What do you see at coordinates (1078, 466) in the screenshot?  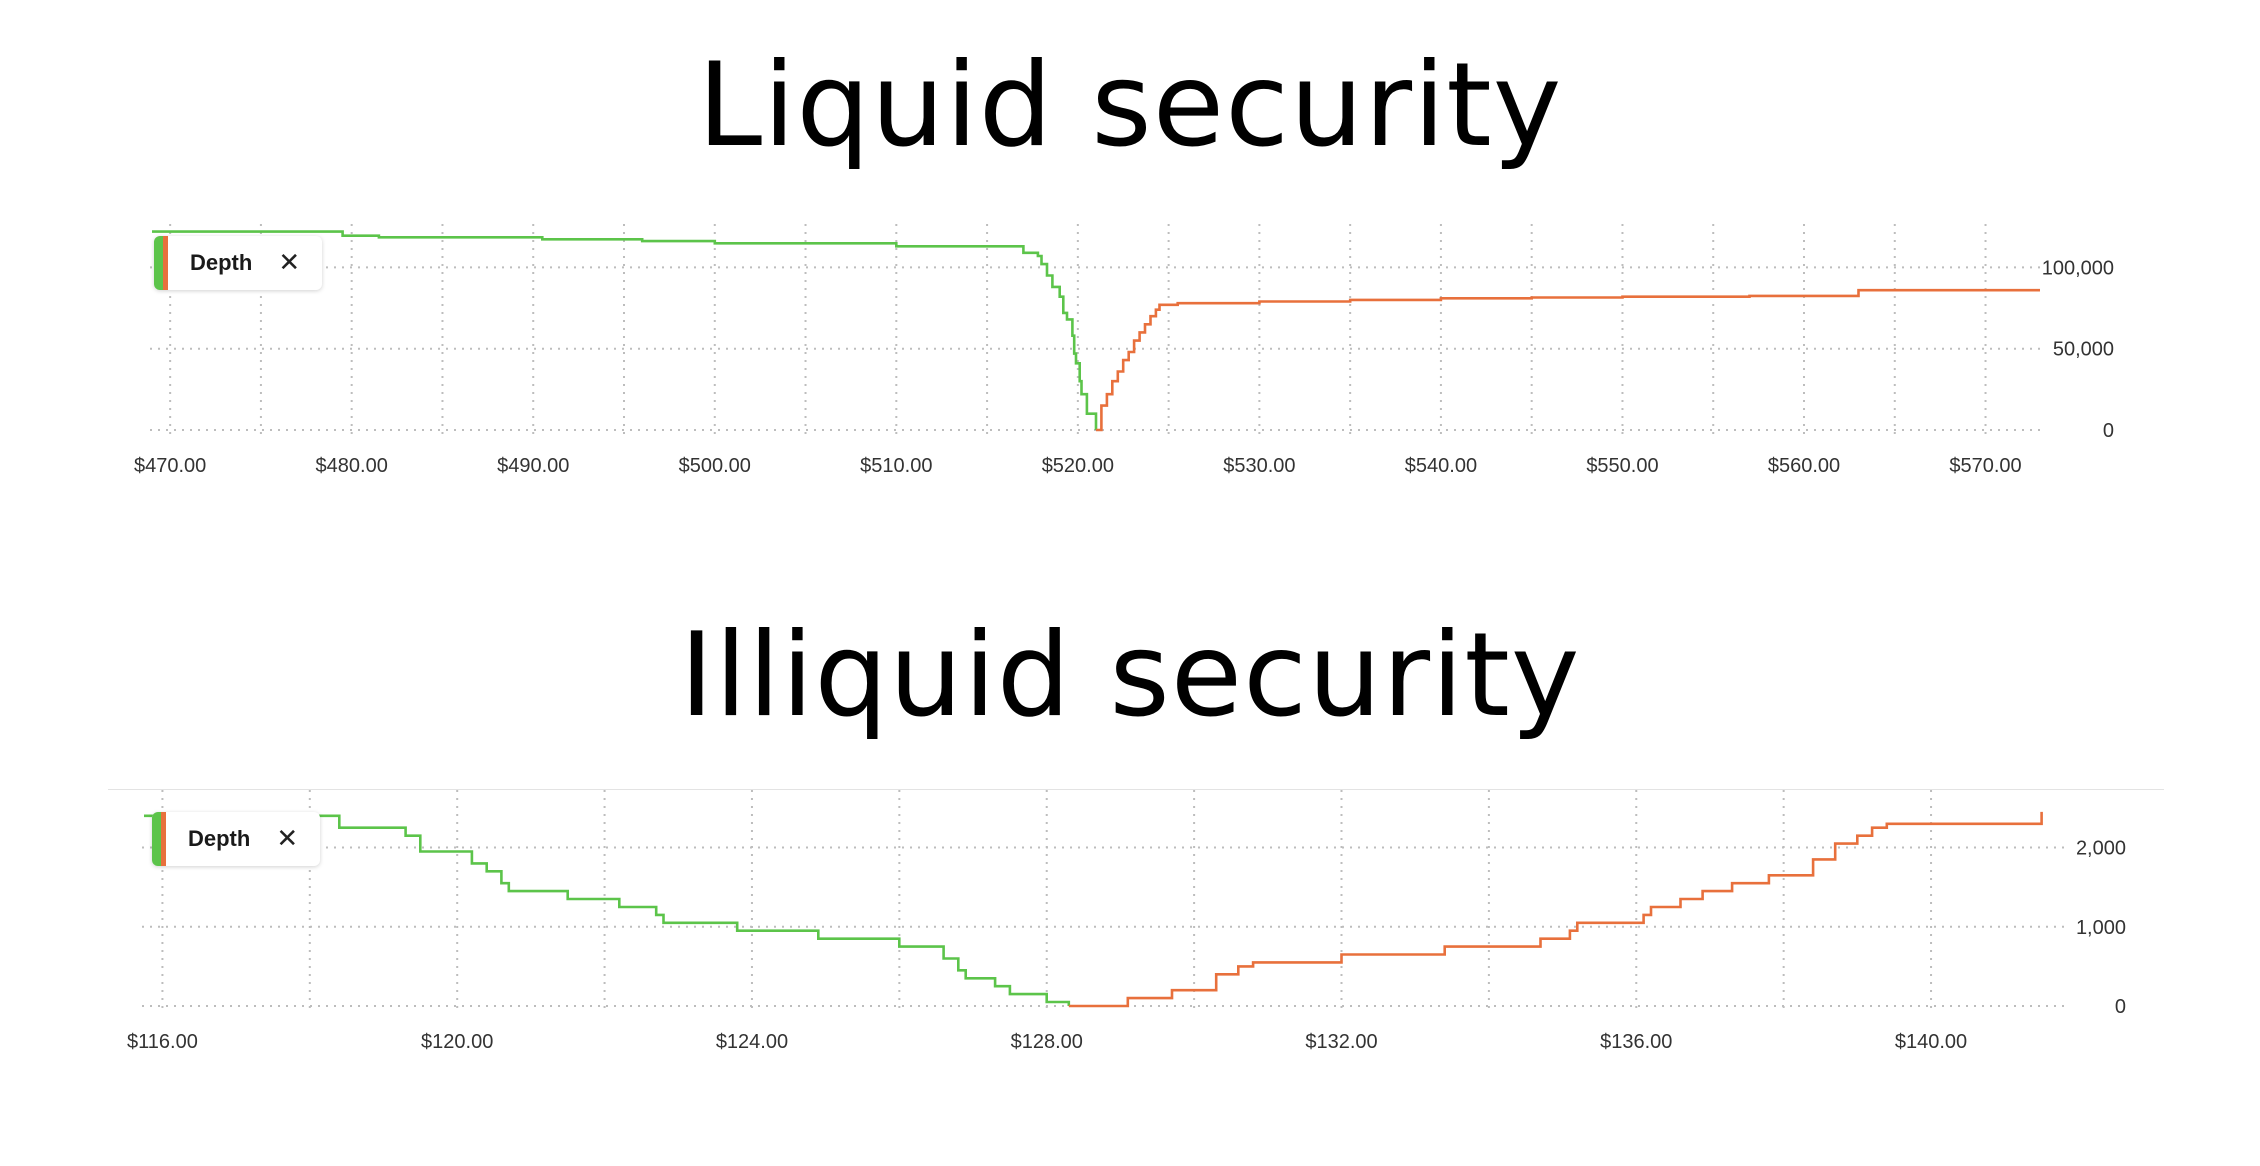 I see `x-tick-label: $520.00` at bounding box center [1078, 466].